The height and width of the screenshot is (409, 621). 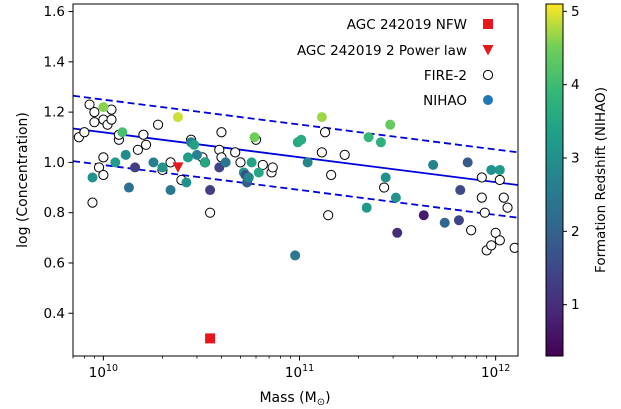 I want to click on colorbar-tick-label: 3, so click(x=575, y=159).